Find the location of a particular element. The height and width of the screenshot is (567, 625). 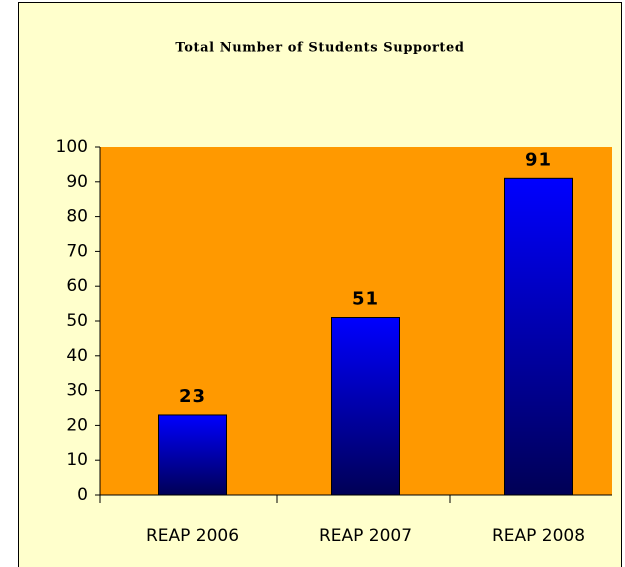

y-tick-label: 30 is located at coordinates (77, 391).